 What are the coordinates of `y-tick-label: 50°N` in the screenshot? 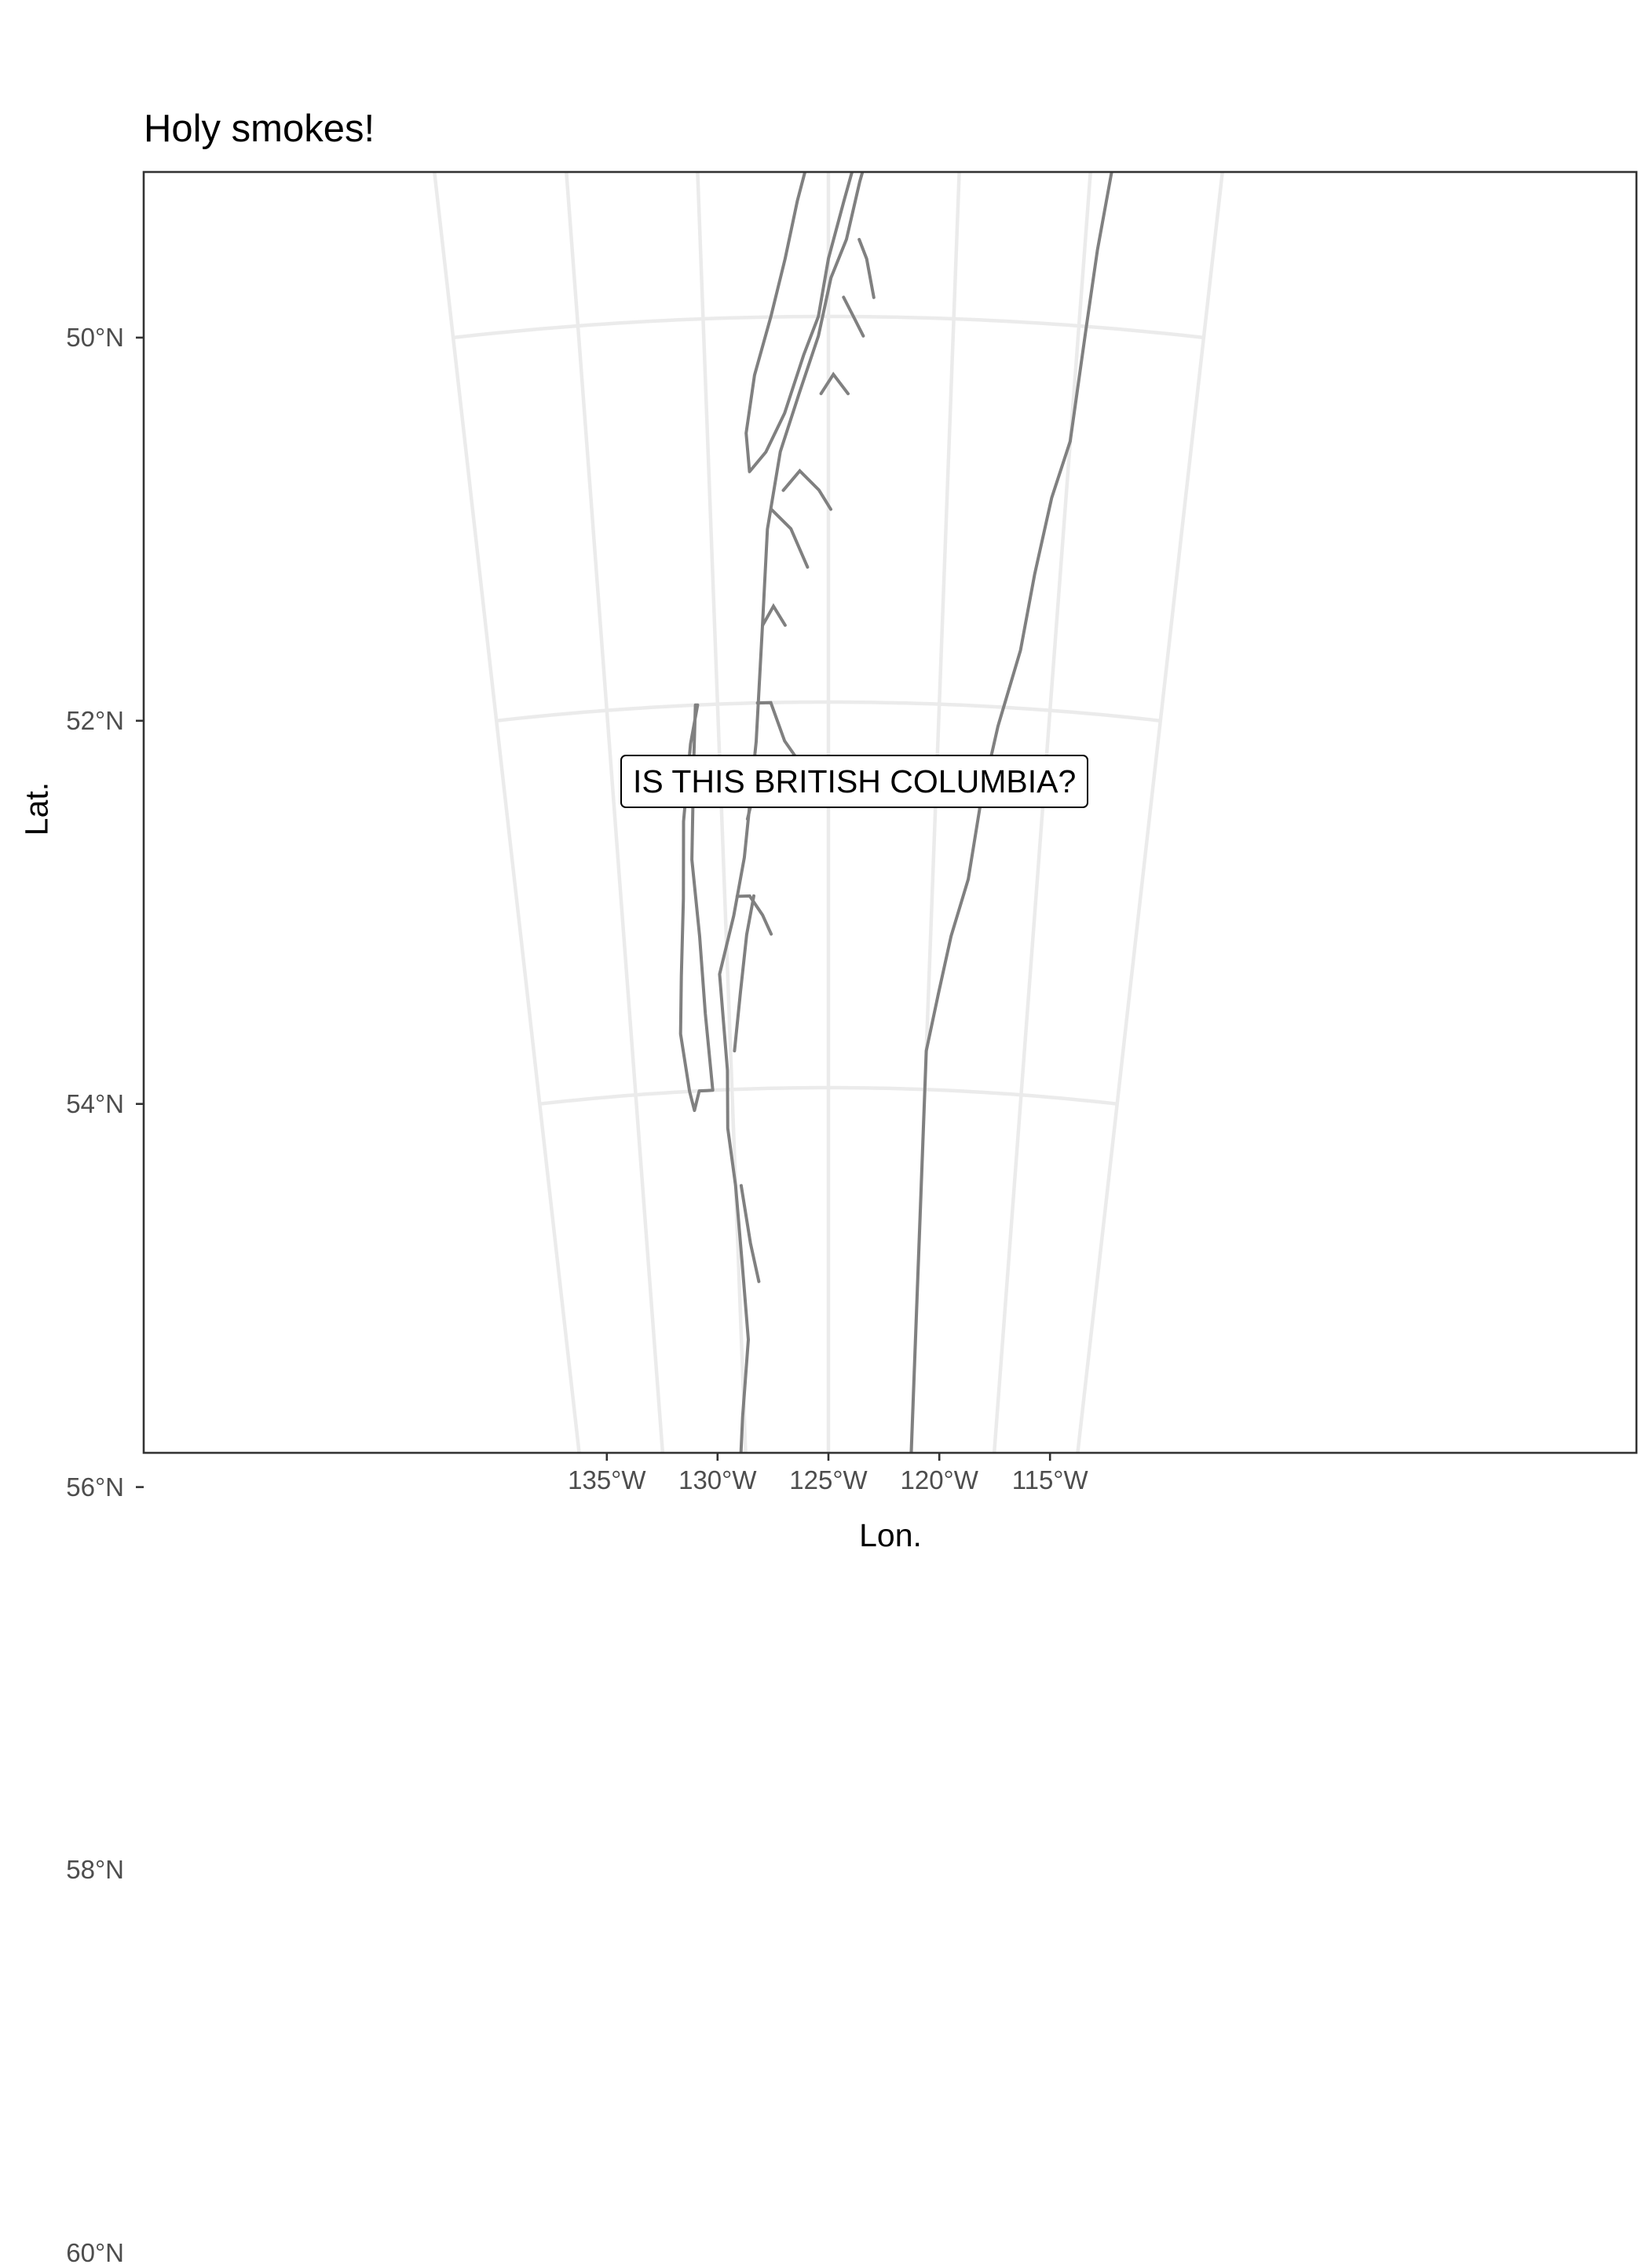 It's located at (95, 337).